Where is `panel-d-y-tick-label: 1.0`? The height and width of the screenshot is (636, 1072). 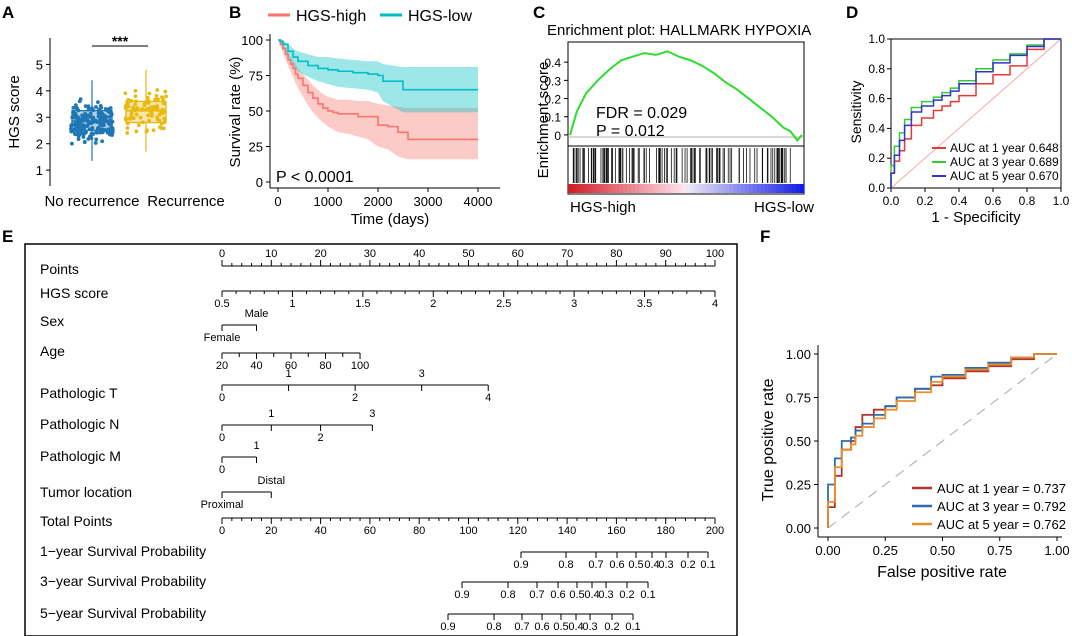 panel-d-y-tick-label: 1.0 is located at coordinates (876, 39).